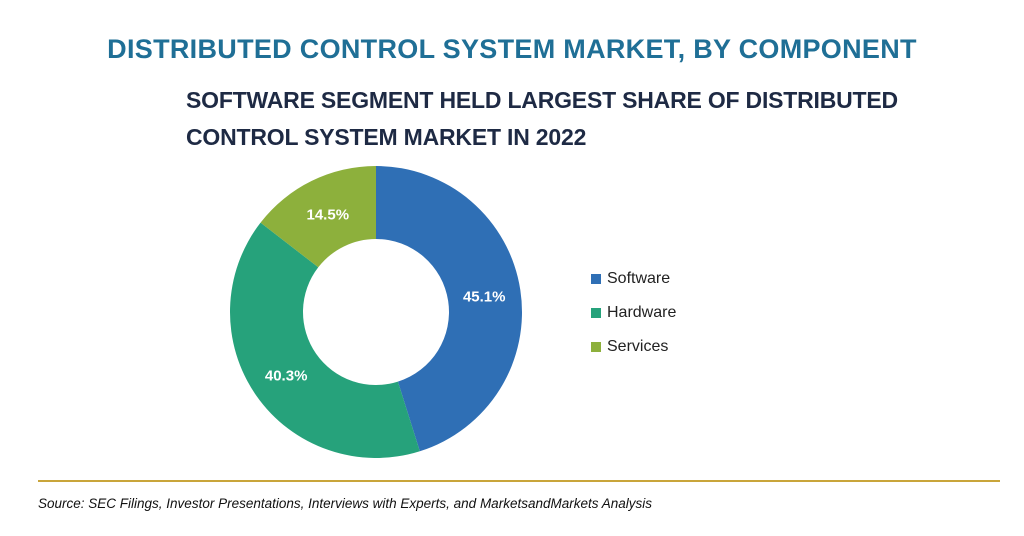  What do you see at coordinates (596, 279) in the screenshot?
I see `legend-swatch-software` at bounding box center [596, 279].